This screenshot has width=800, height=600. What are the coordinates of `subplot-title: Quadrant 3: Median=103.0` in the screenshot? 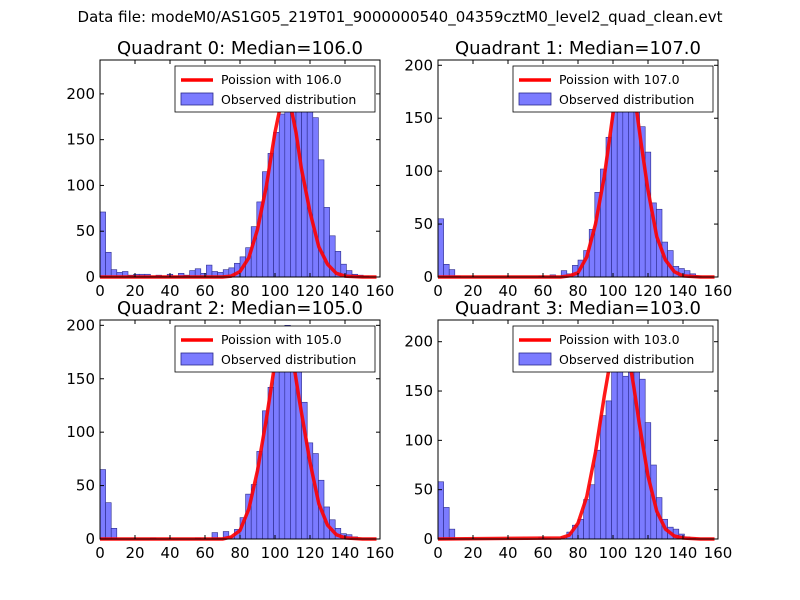 It's located at (578, 308).